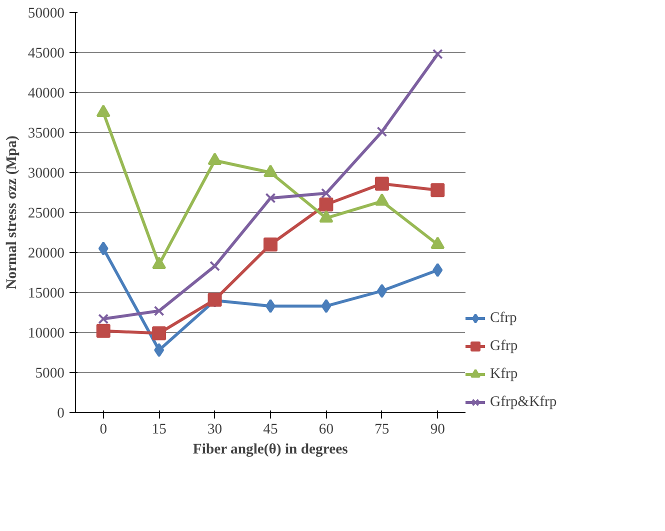 Image resolution: width=665 pixels, height=531 pixels. What do you see at coordinates (504, 374) in the screenshot?
I see `legend-label: Kfrp` at bounding box center [504, 374].